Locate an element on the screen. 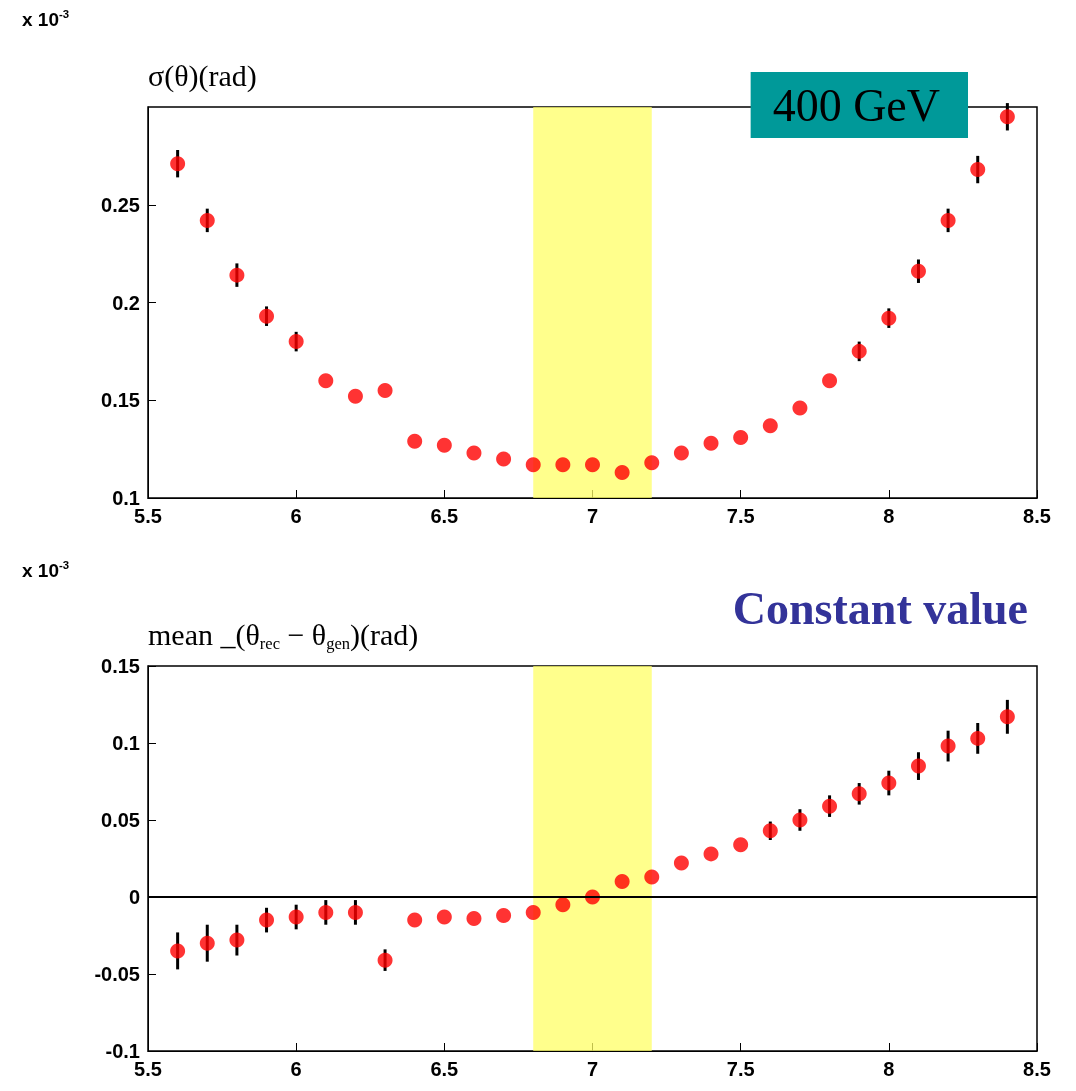 The image size is (1076, 1091). y-tick-label: -0.05 is located at coordinates (117, 974).